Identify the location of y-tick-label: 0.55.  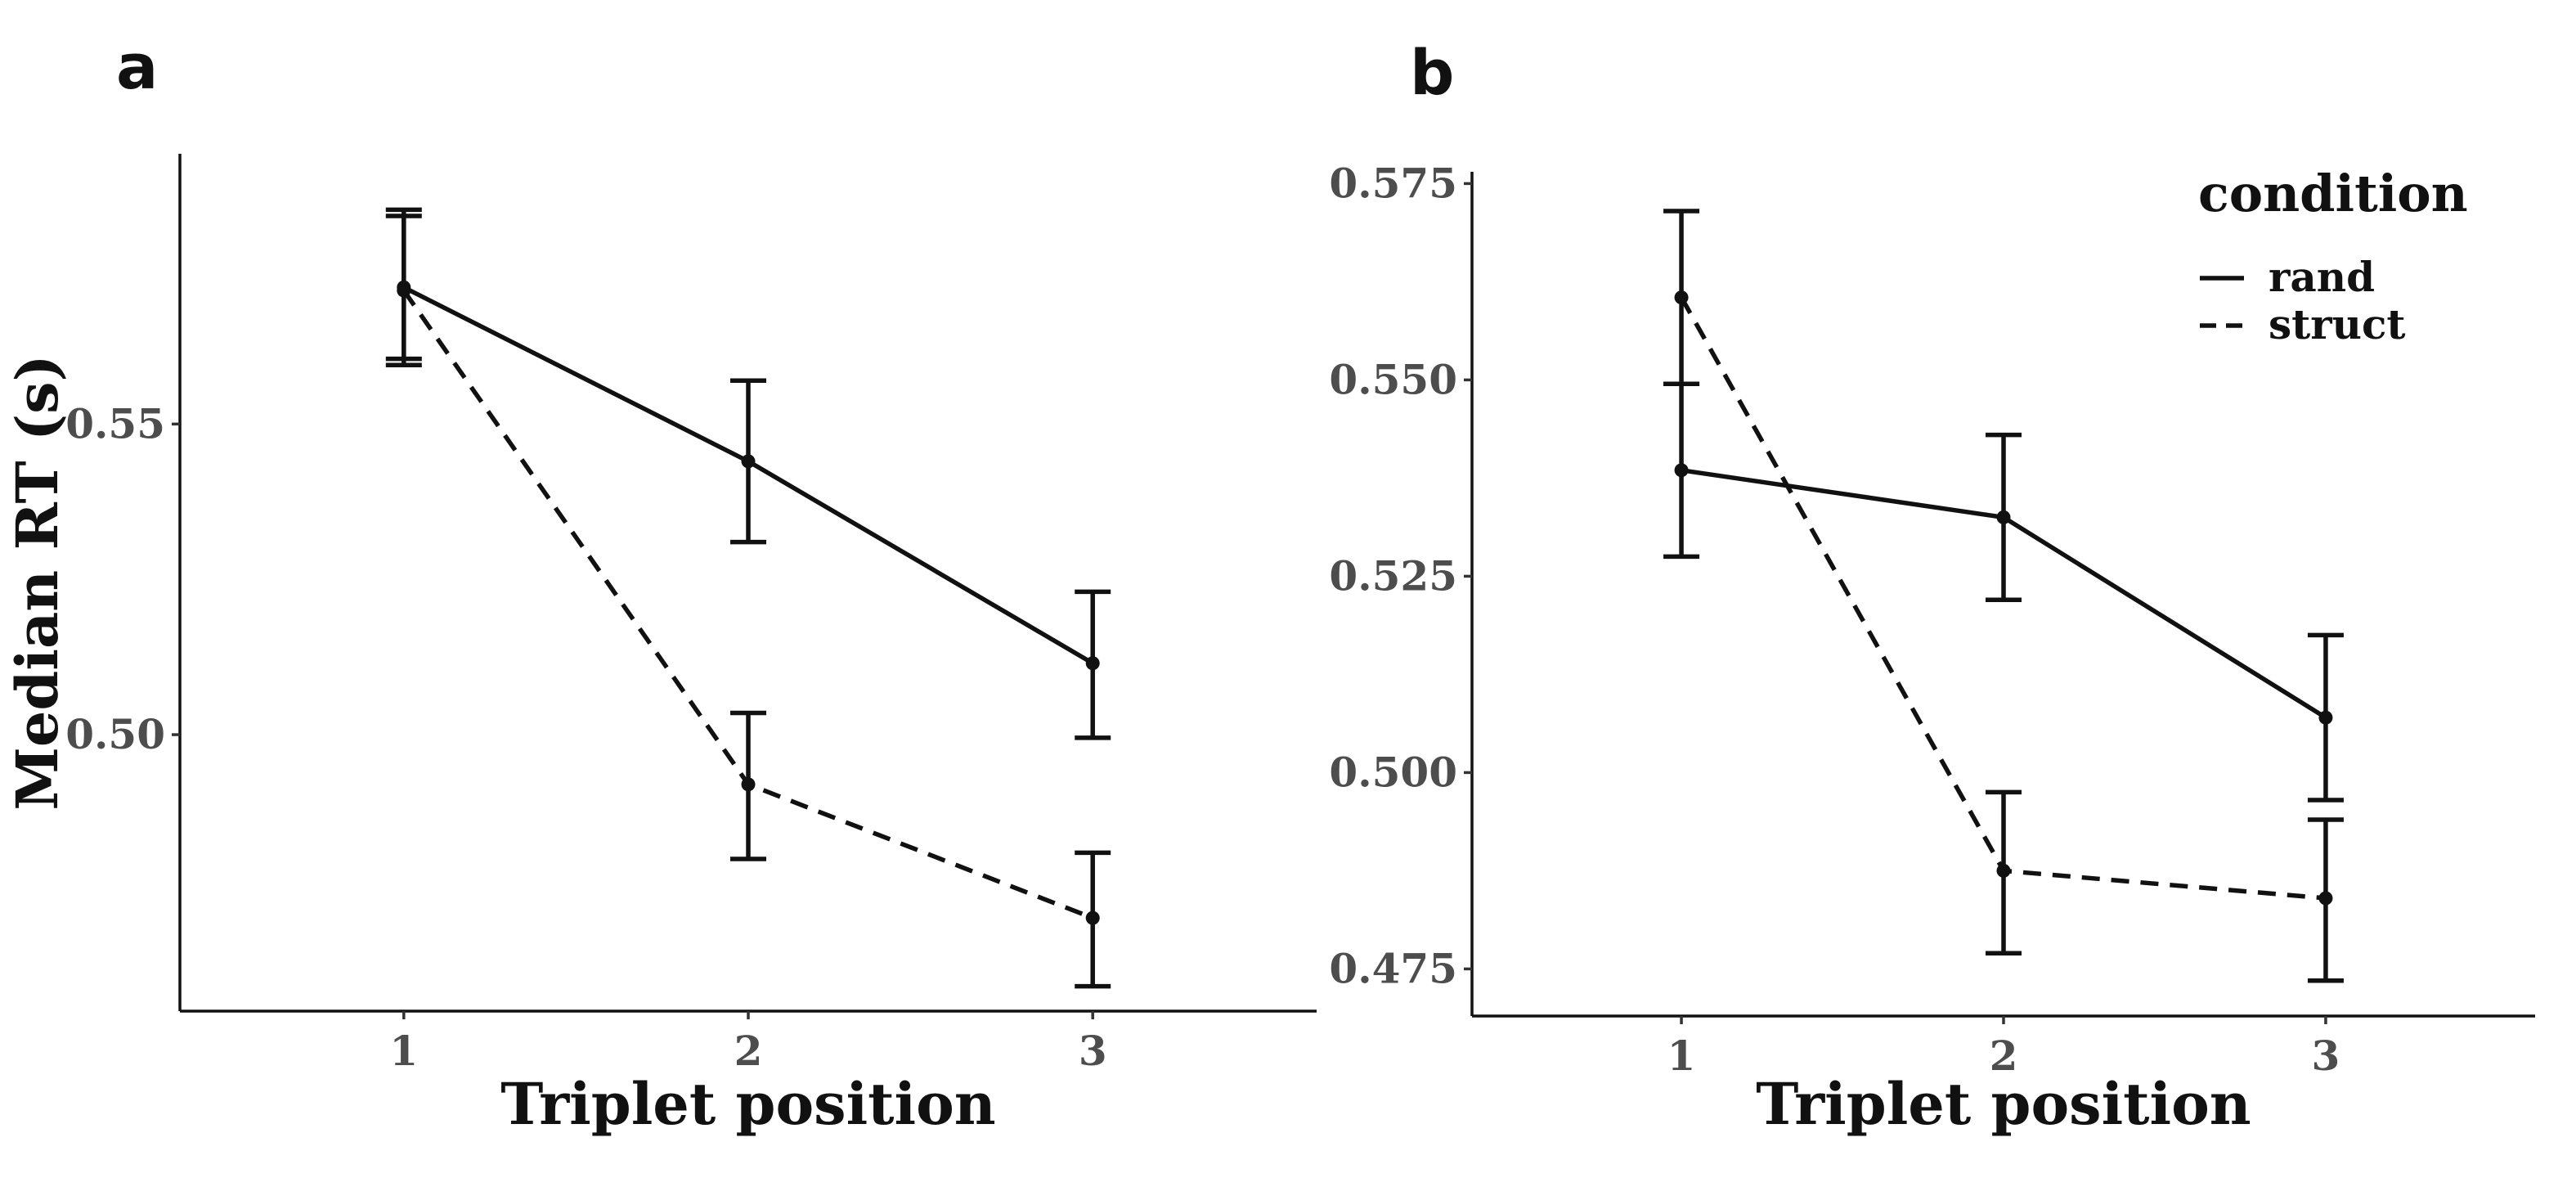
(115, 423).